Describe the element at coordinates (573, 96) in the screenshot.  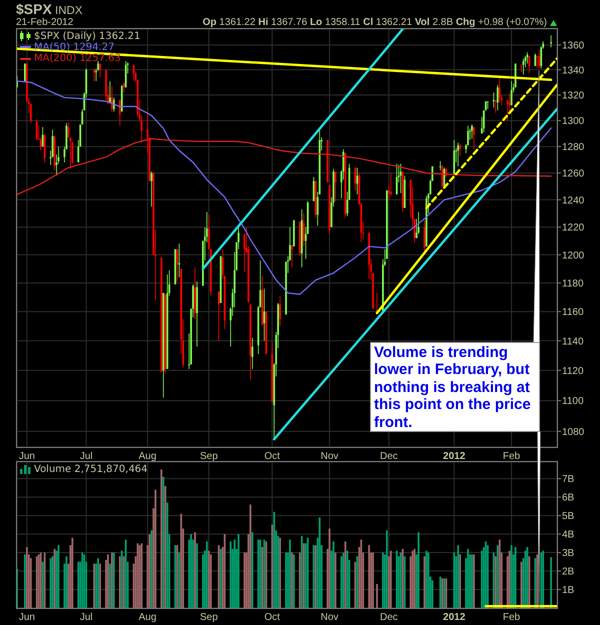
I see `y-tick-label: 1320` at that location.